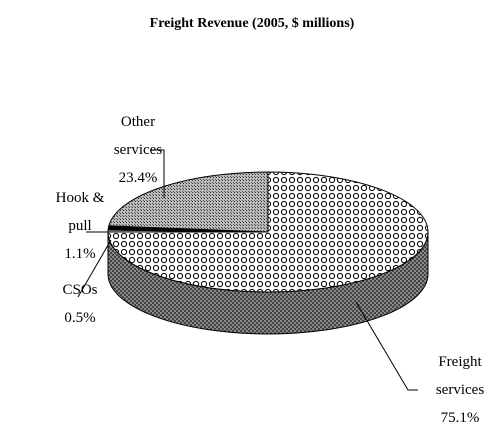 The image size is (504, 439). Describe the element at coordinates (188, 202) in the screenshot. I see `pie-slice` at that location.